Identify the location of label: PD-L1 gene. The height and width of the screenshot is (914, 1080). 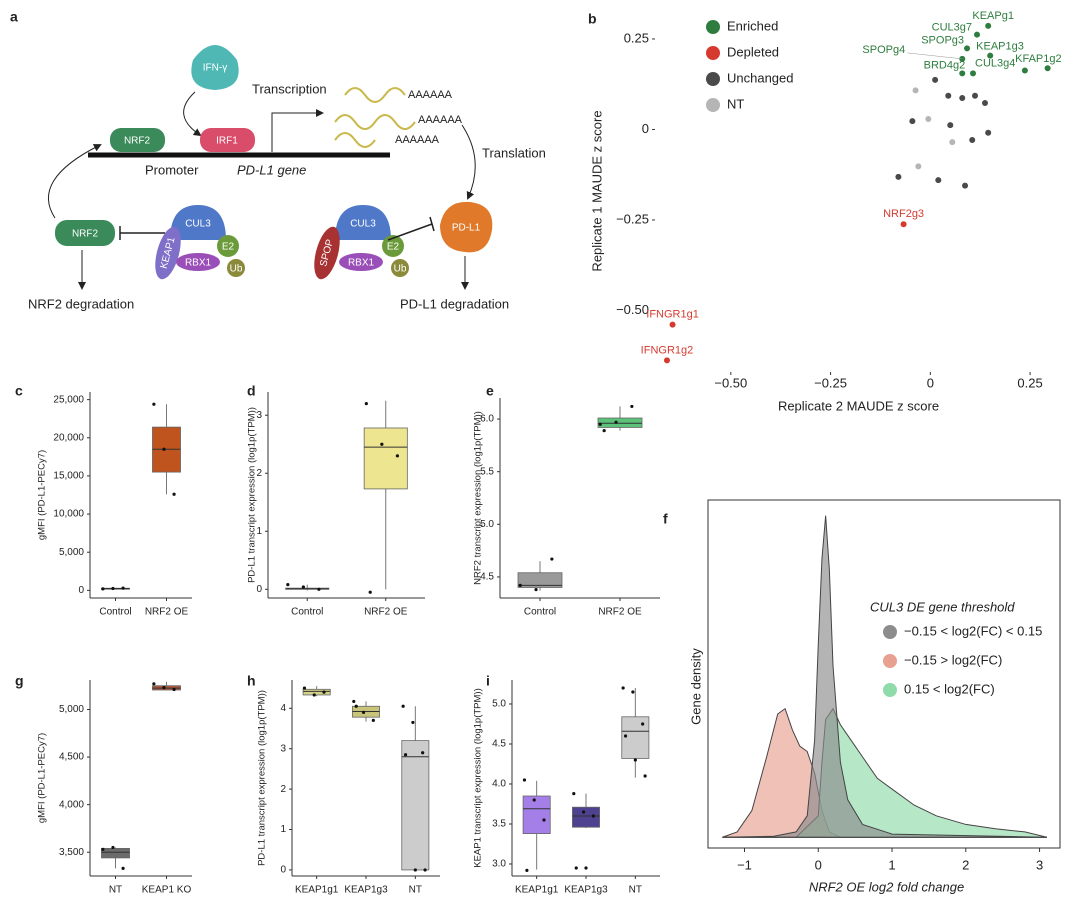
(271, 169).